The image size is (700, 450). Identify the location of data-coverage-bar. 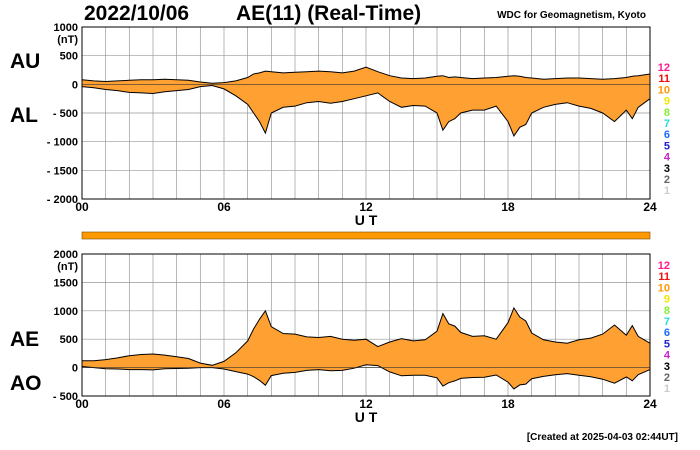
(366, 235).